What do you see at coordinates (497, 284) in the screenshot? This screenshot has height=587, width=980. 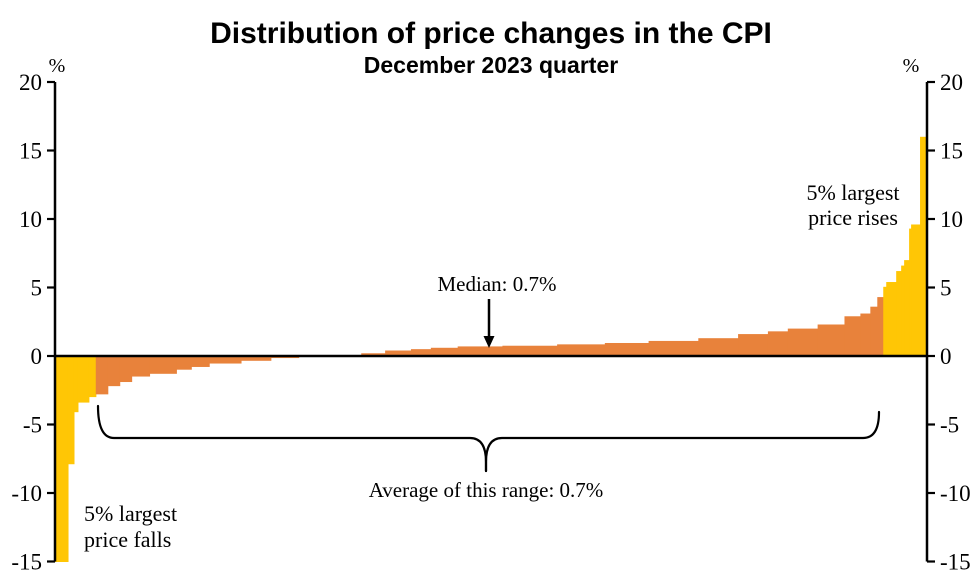 I see `median-annotation: Median: 0.7%` at bounding box center [497, 284].